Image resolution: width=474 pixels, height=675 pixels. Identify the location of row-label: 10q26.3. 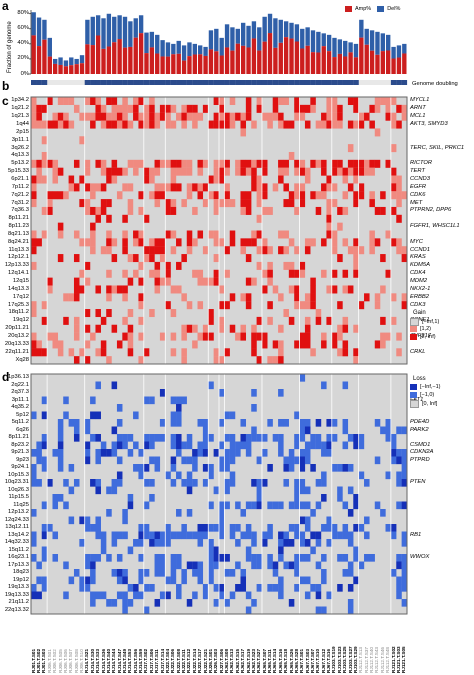
(18, 489).